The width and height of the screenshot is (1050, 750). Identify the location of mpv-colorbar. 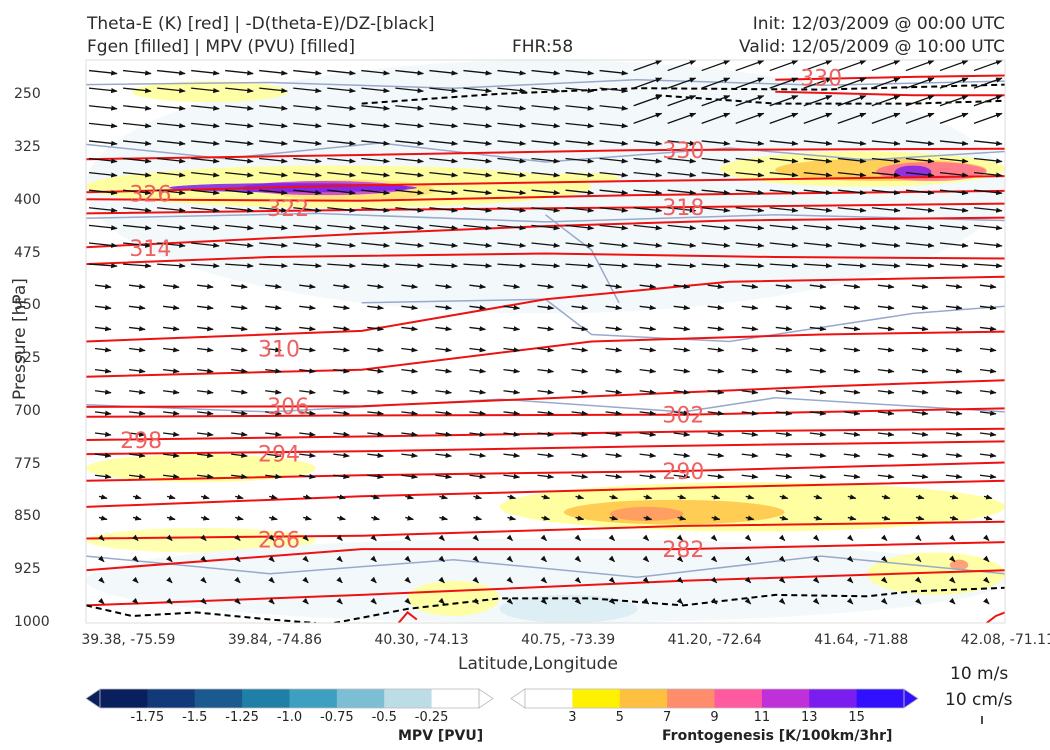
(289, 698).